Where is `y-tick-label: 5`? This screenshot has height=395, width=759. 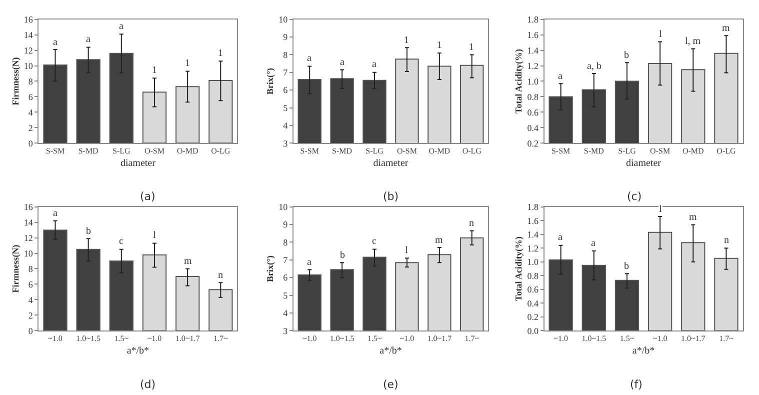 y-tick-label: 5 is located at coordinates (285, 107).